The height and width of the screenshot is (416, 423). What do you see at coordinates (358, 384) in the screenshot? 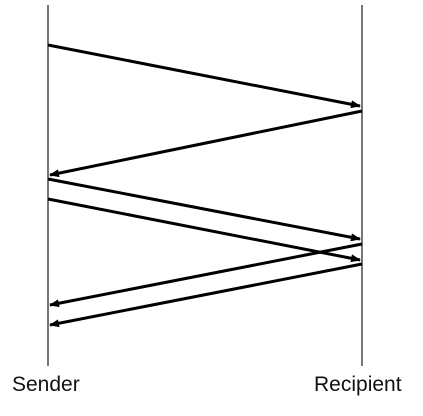
I see `recipient-label: Recipient` at bounding box center [358, 384].